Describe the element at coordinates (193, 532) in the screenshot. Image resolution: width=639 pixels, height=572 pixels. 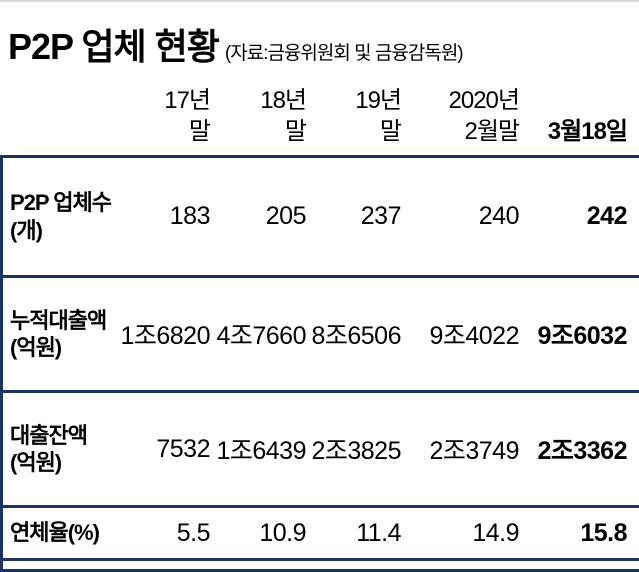
I see `value-cell: 5.5` at that location.